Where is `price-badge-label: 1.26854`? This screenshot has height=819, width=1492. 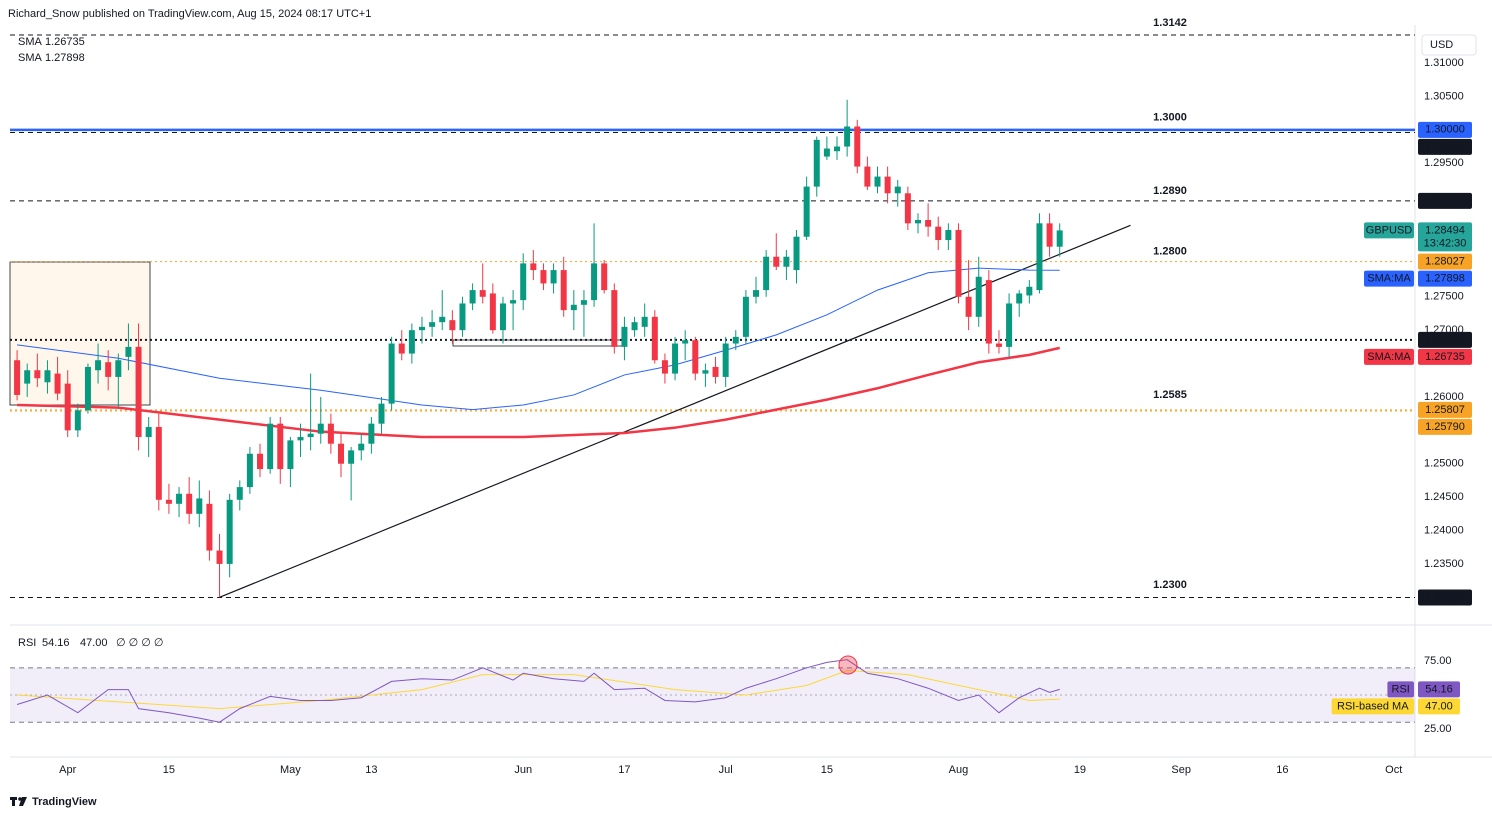
price-badge-label: 1.26854 is located at coordinates (1445, 340).